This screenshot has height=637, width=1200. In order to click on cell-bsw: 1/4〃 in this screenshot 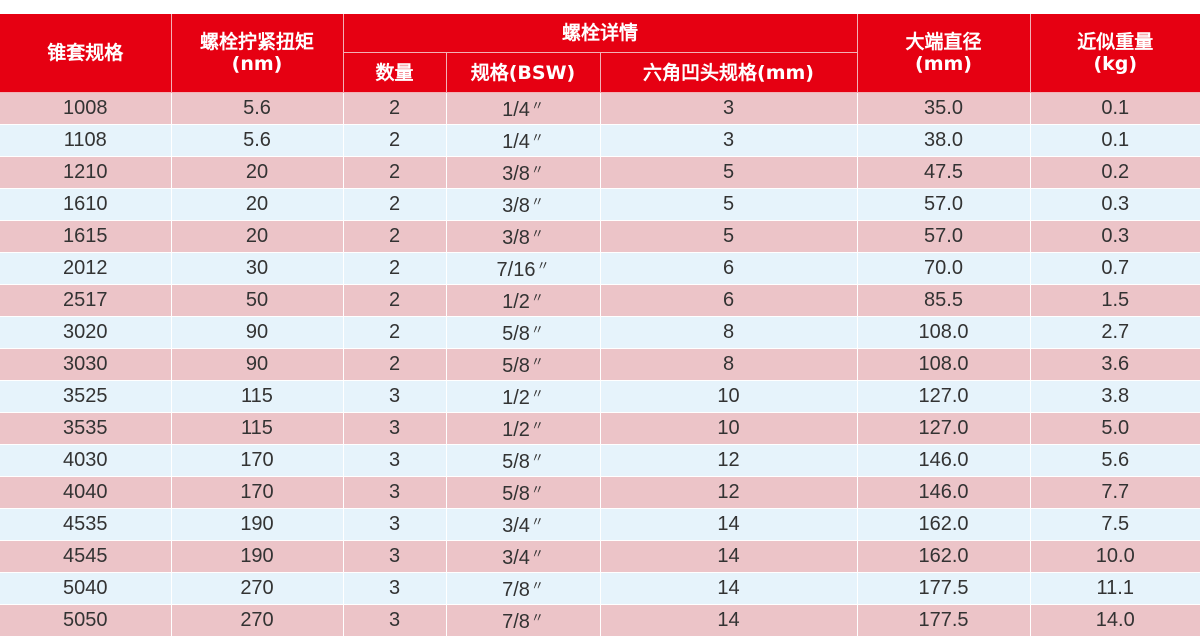, I will do `click(523, 108)`.